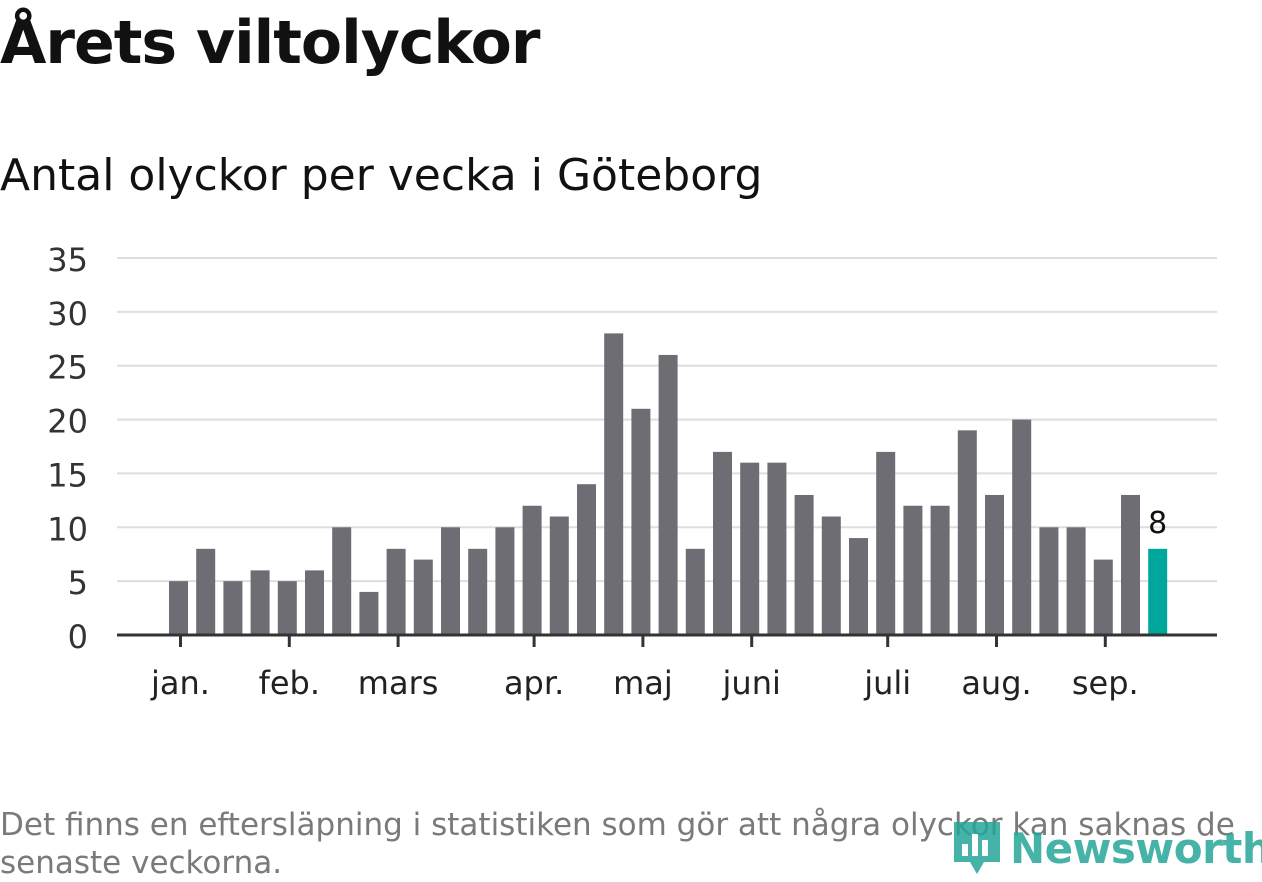 Image resolution: width=1262 pixels, height=882 pixels. I want to click on x-tick-label: sep., so click(1105, 683).